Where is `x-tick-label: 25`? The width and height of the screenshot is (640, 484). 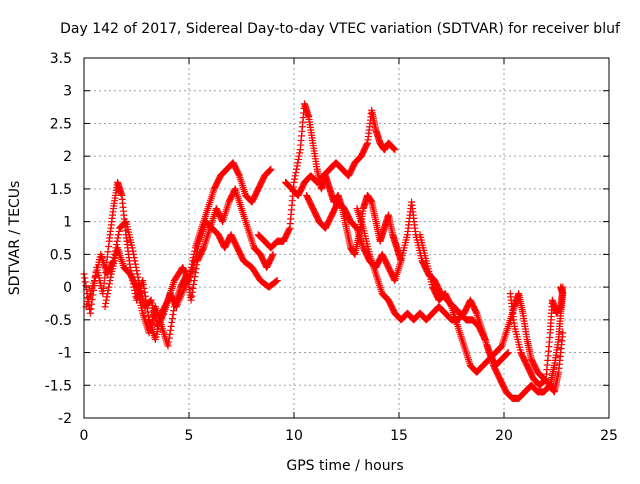
x-tick-label: 25 is located at coordinates (609, 436).